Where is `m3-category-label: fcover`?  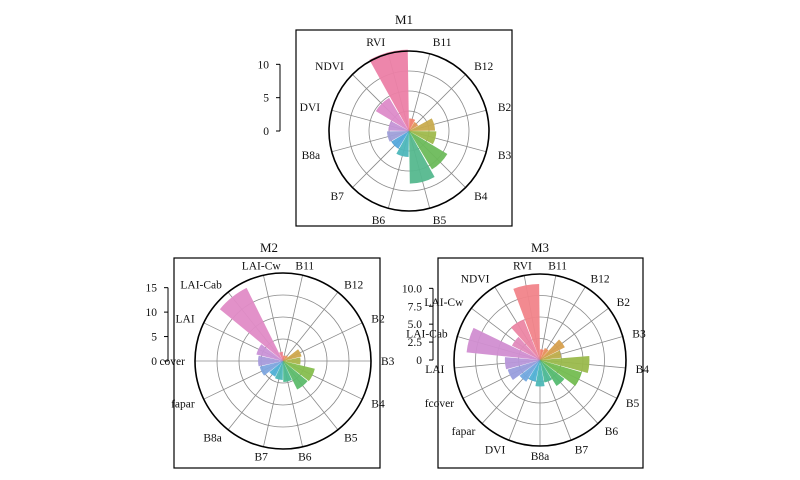 m3-category-label: fcover is located at coordinates (440, 404).